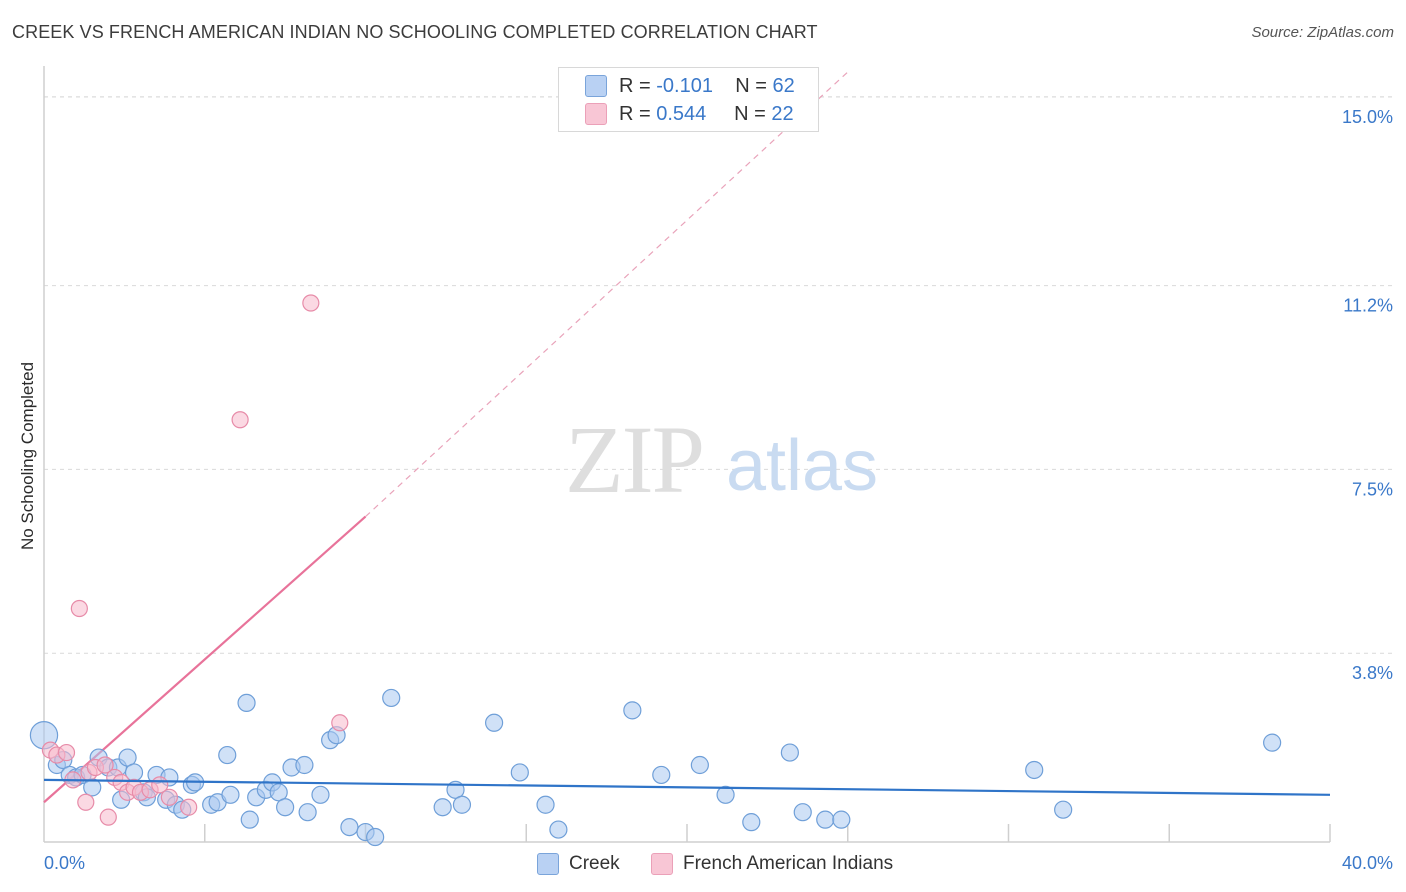 The image size is (1406, 892). What do you see at coordinates (1368, 306) in the screenshot?
I see `y-tick-label: 11.2%` at bounding box center [1368, 306].